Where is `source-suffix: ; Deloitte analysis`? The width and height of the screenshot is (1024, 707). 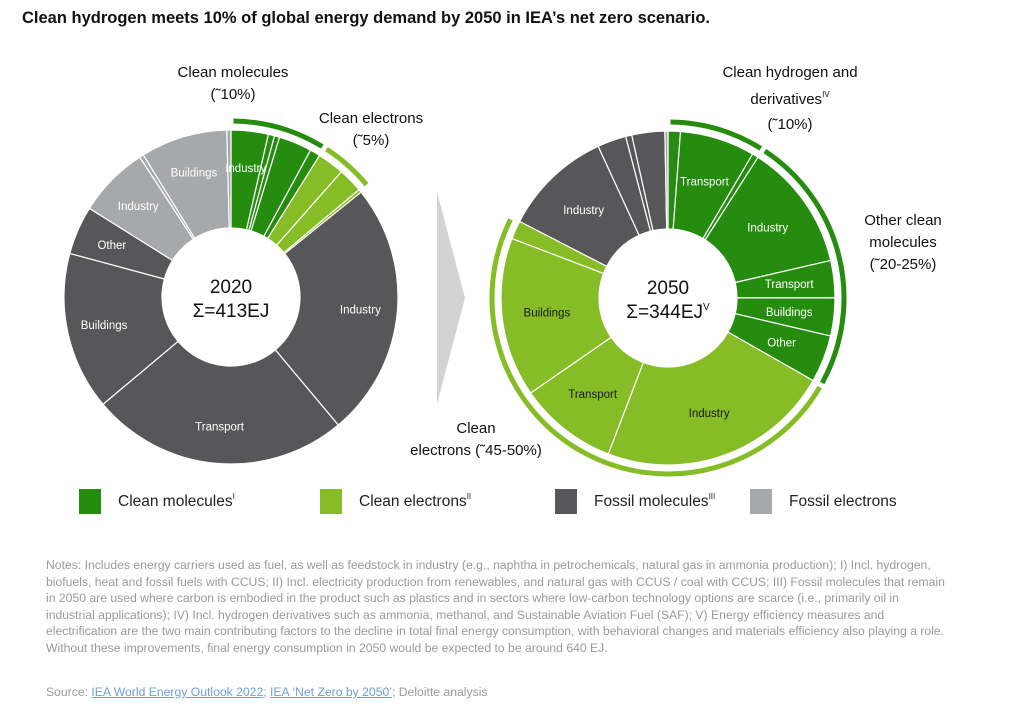
source-suffix: ; Deloitte analysis is located at coordinates (439, 692).